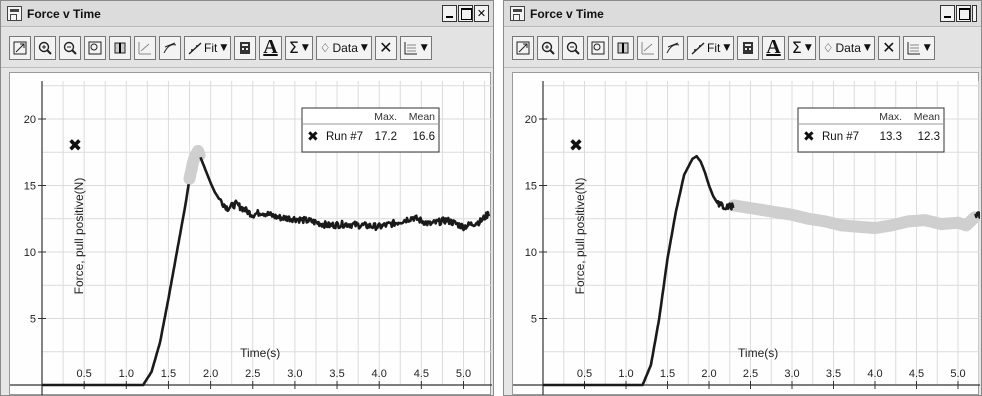 This screenshot has width=982, height=396. Describe the element at coordinates (957, 374) in the screenshot. I see `x-tick-label: 5.0` at that location.